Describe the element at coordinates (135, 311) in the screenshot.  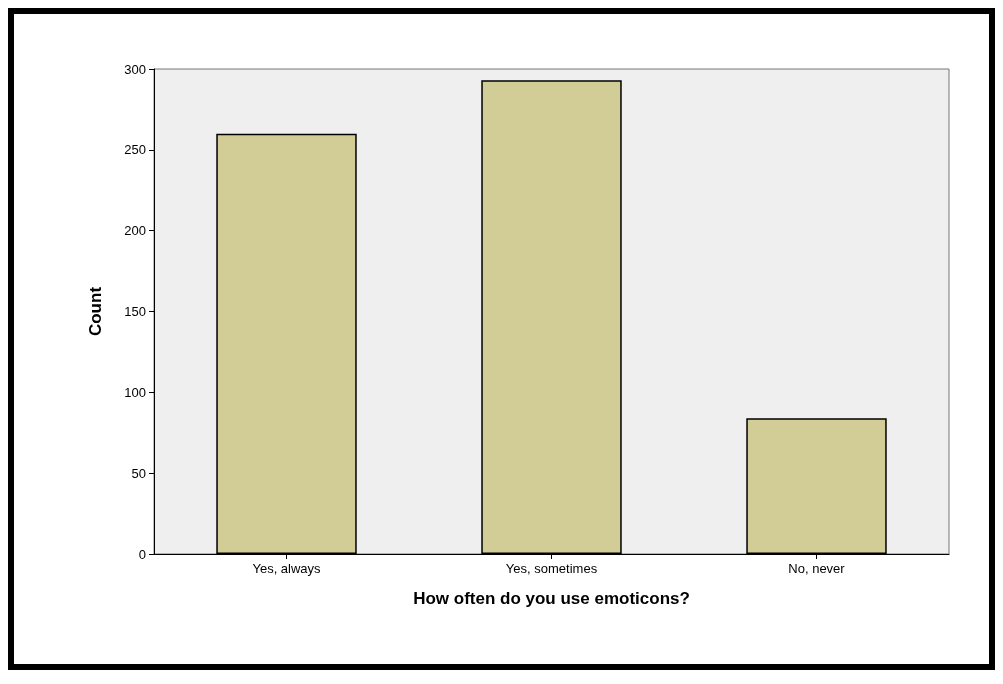
I see `y-tick-label: 150` at that location.